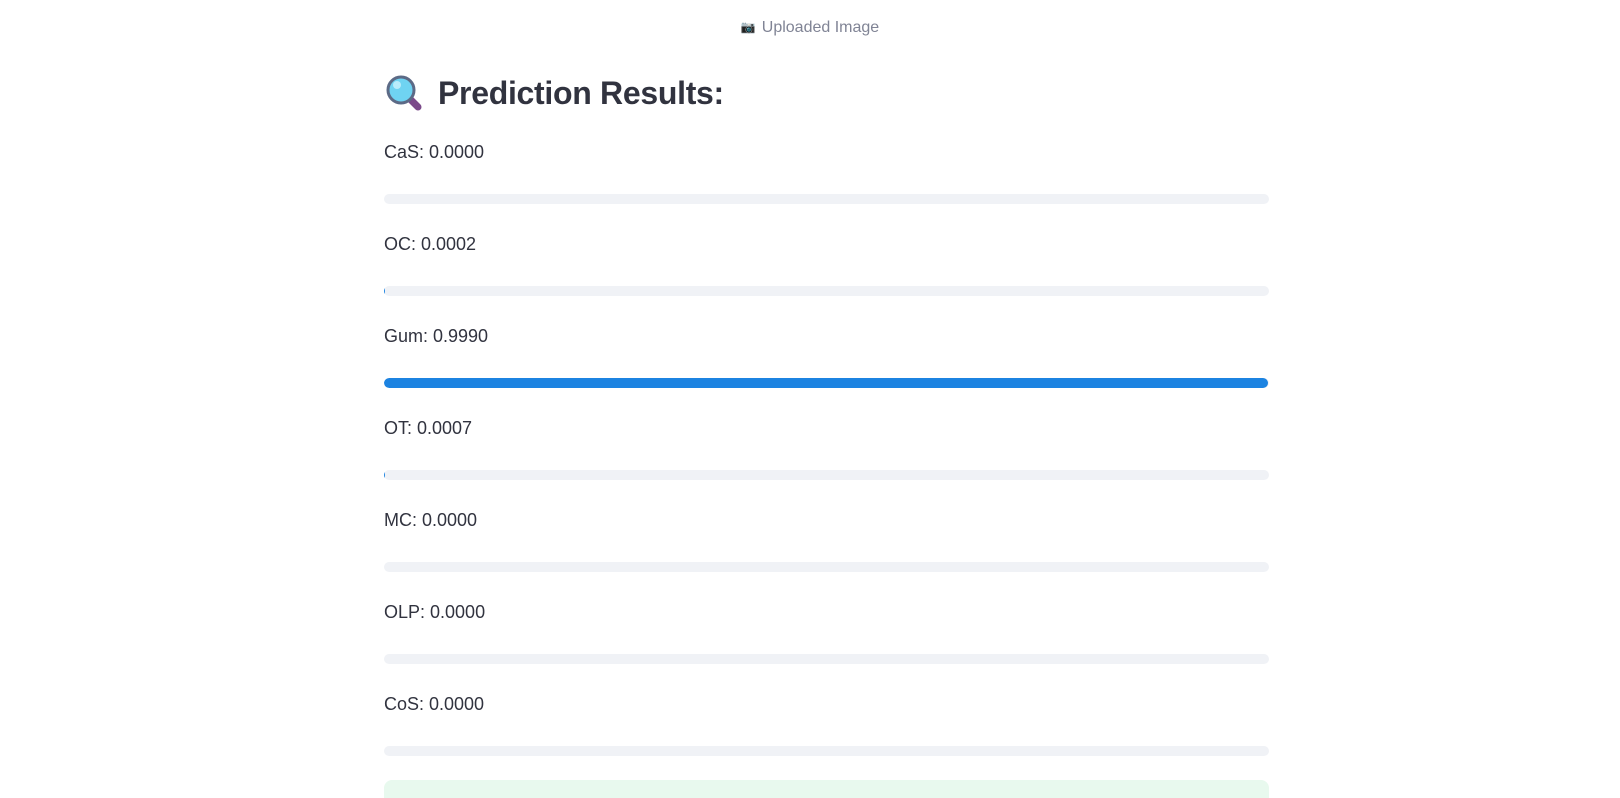 The width and height of the screenshot is (1620, 798). What do you see at coordinates (826, 644) in the screenshot?
I see `prediction-row: OLP: 0.0000` at bounding box center [826, 644].